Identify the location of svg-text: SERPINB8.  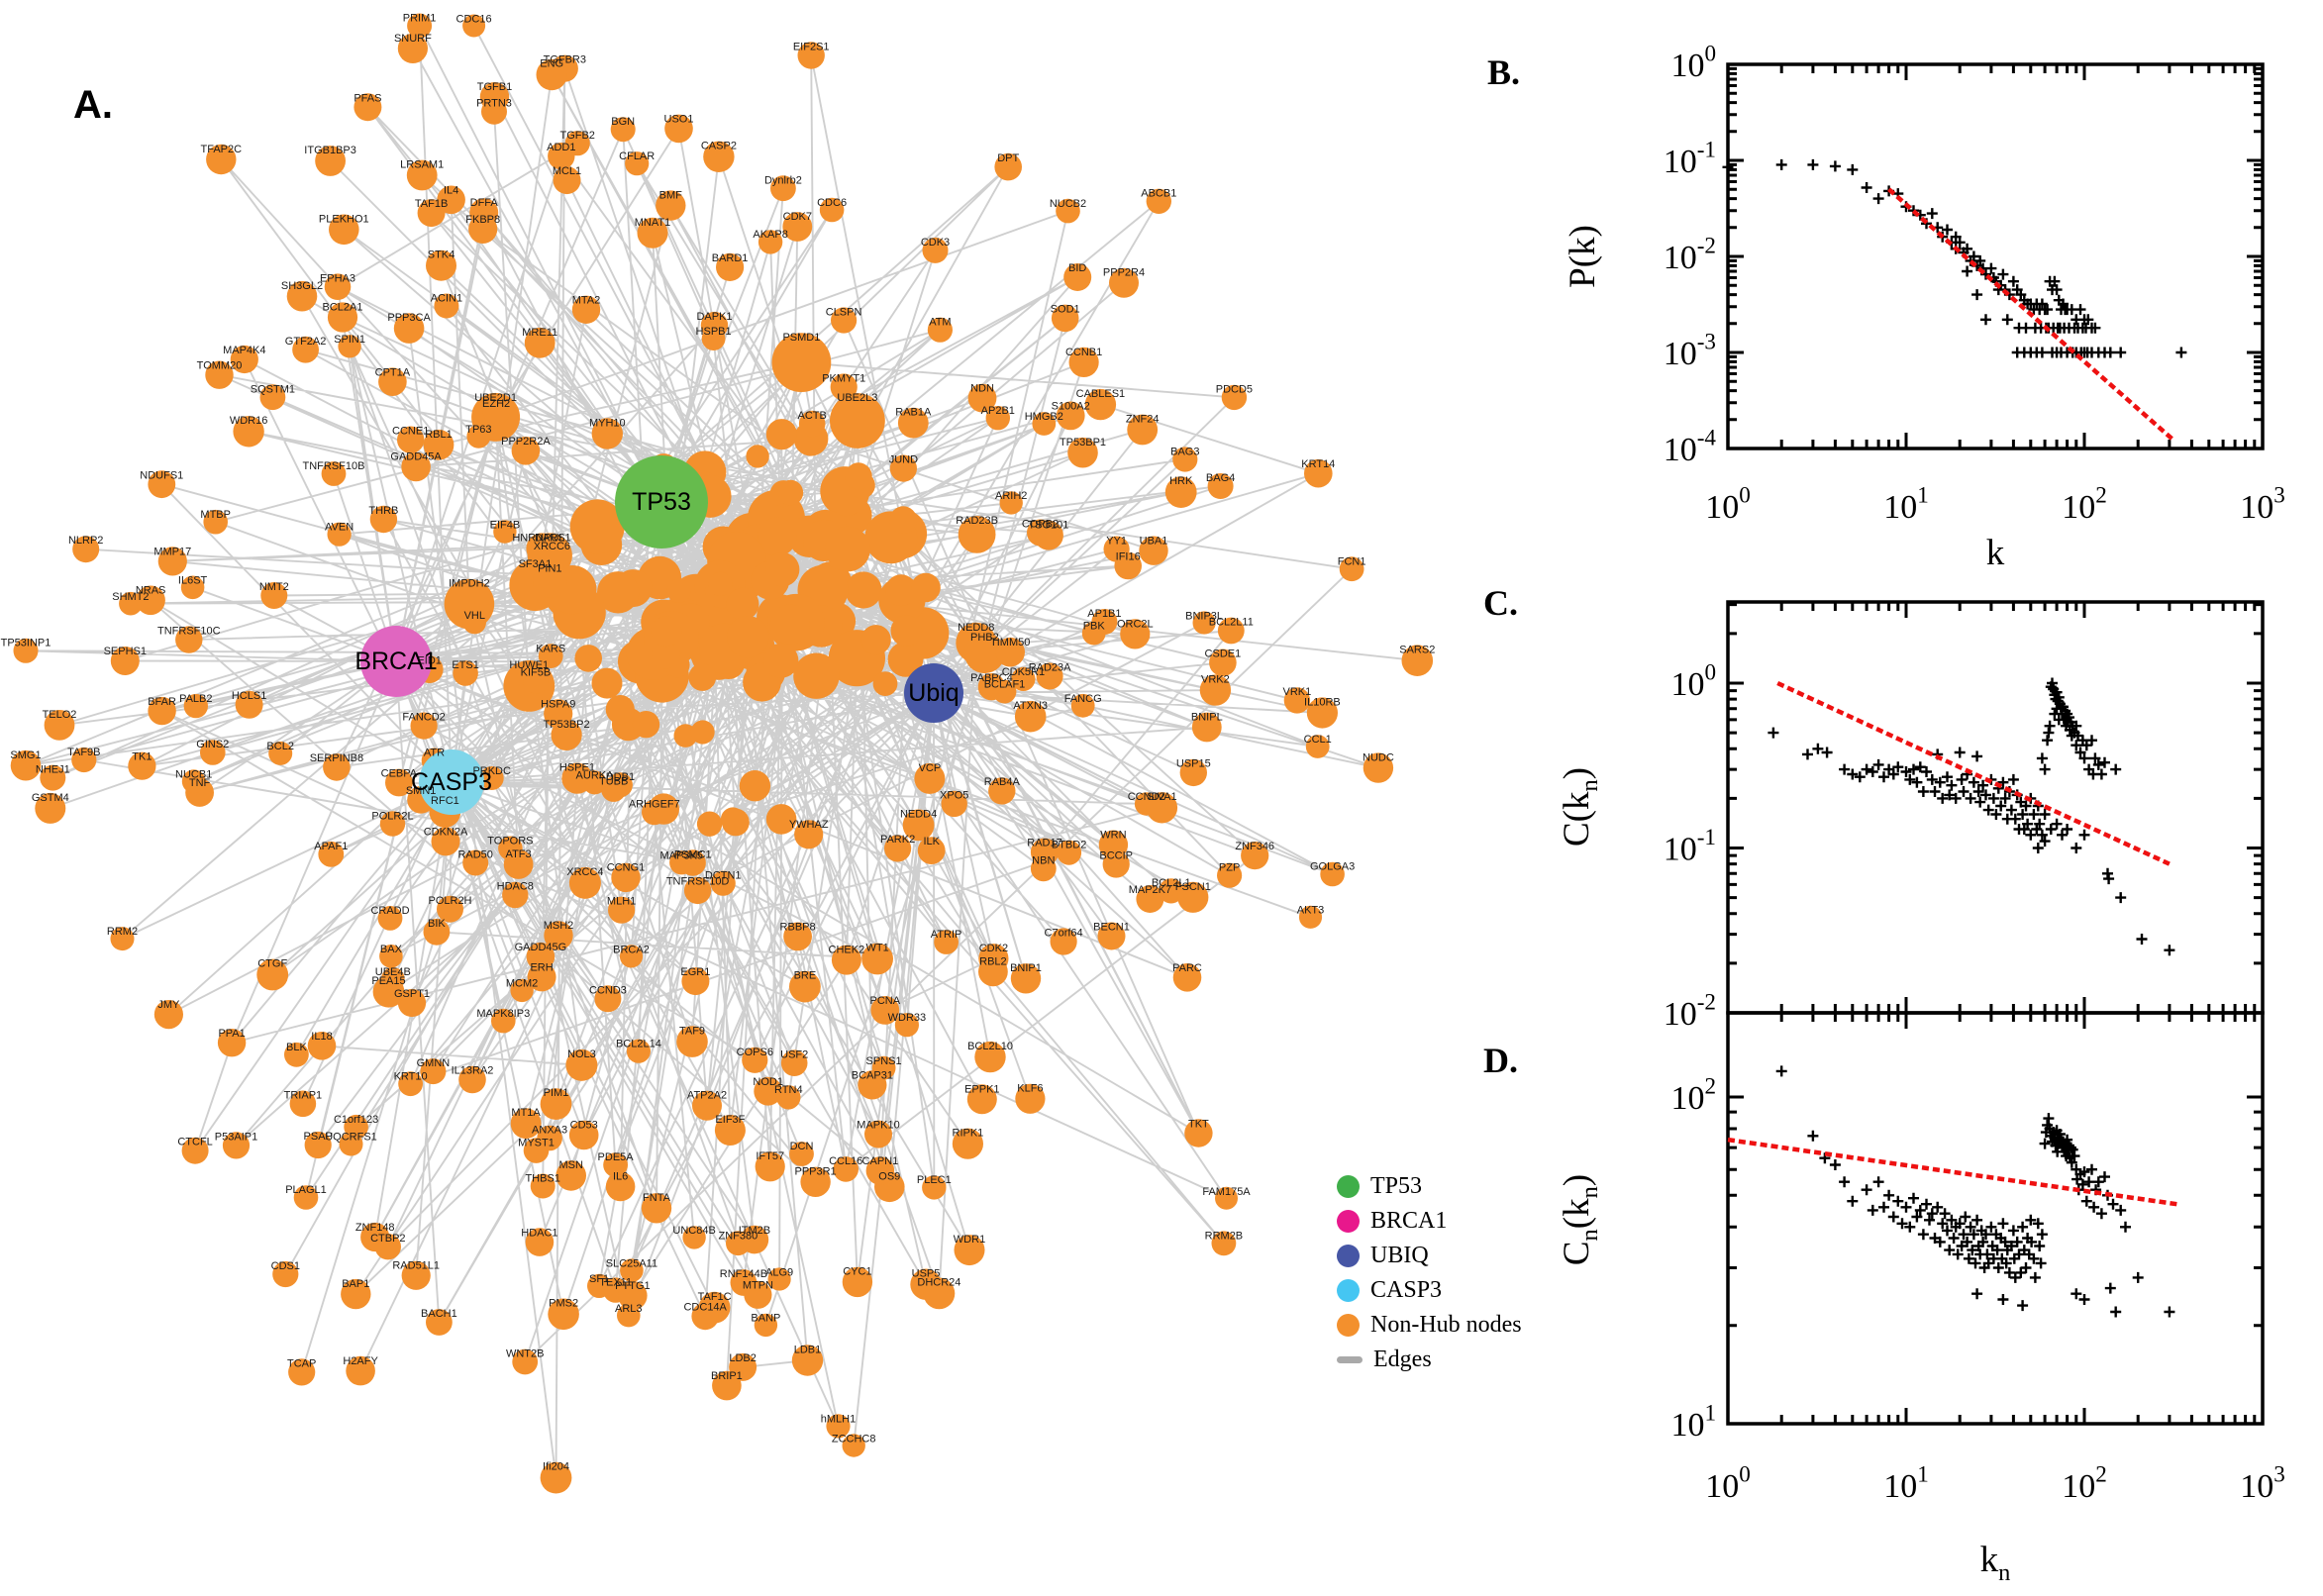
(336, 758).